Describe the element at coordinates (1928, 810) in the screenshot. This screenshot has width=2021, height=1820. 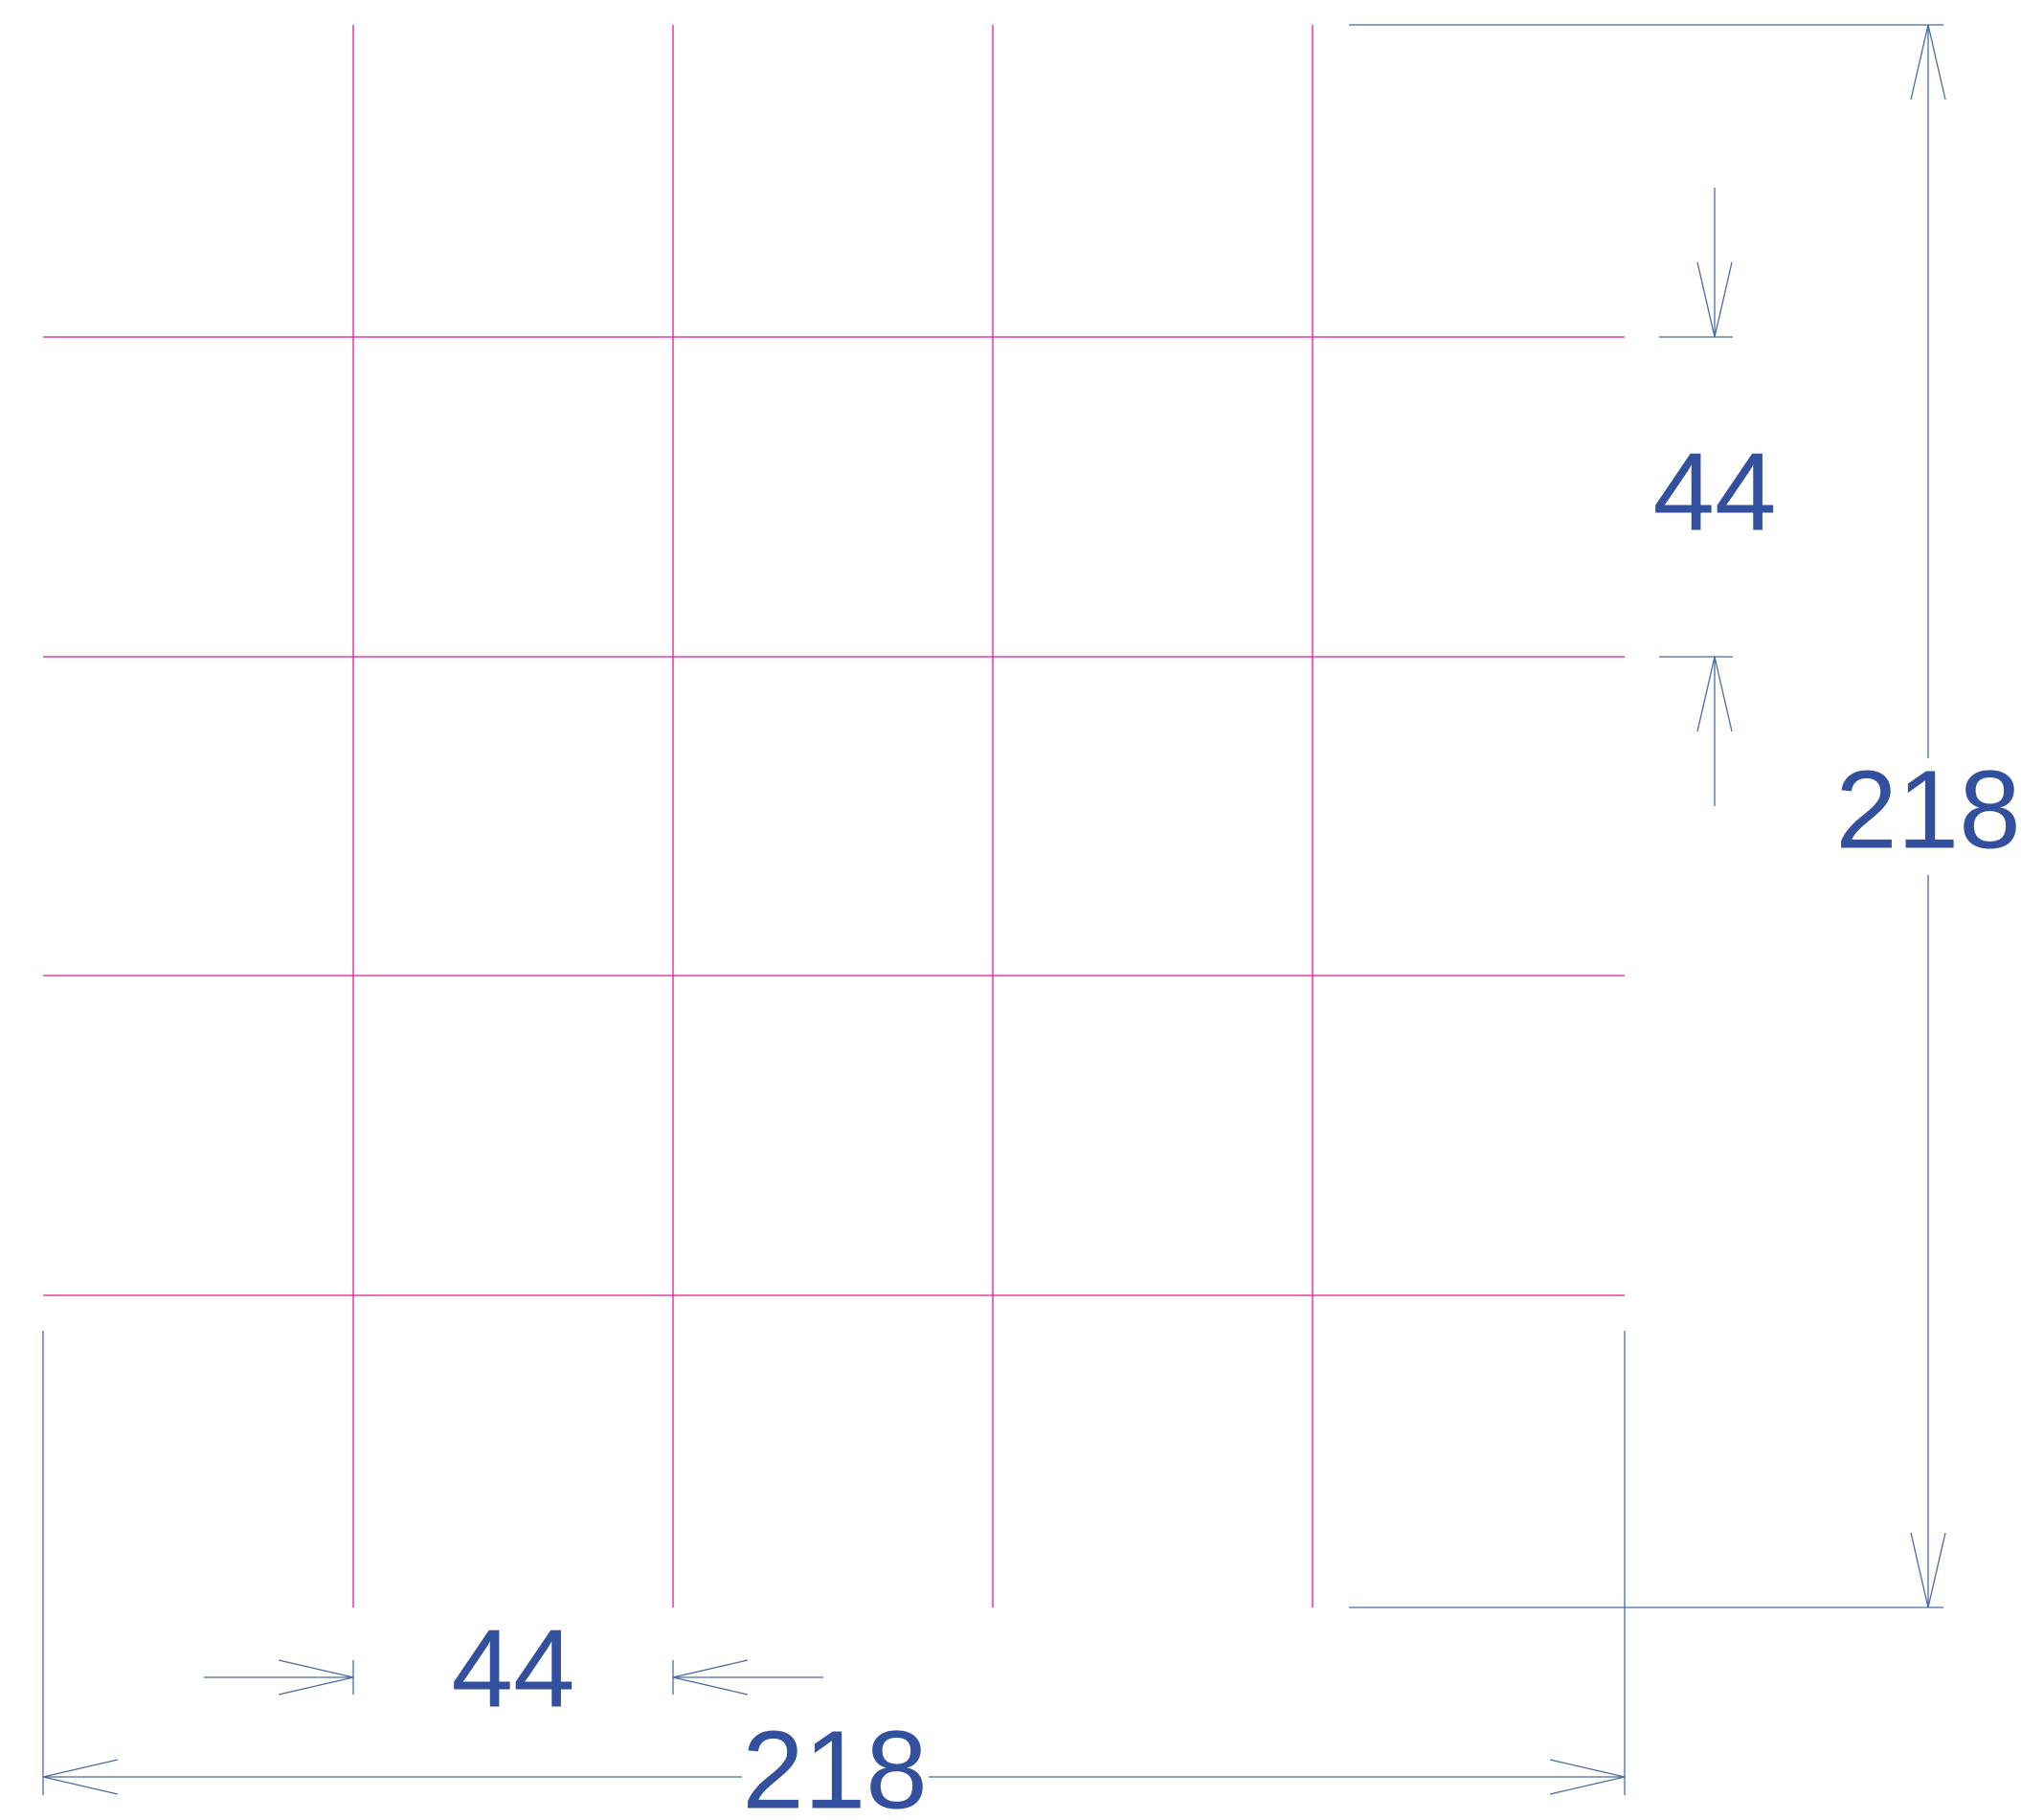
I see `total-height-label: 218` at that location.